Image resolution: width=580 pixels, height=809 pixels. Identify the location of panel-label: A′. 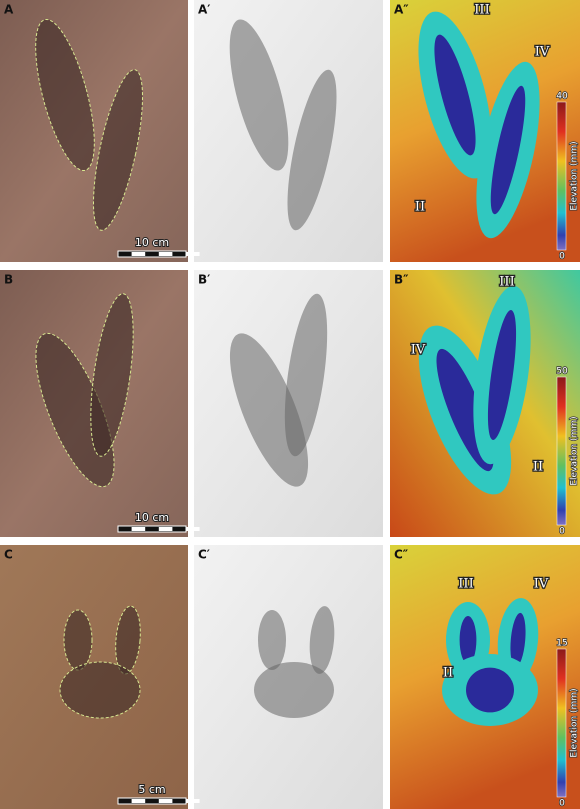
(204, 10).